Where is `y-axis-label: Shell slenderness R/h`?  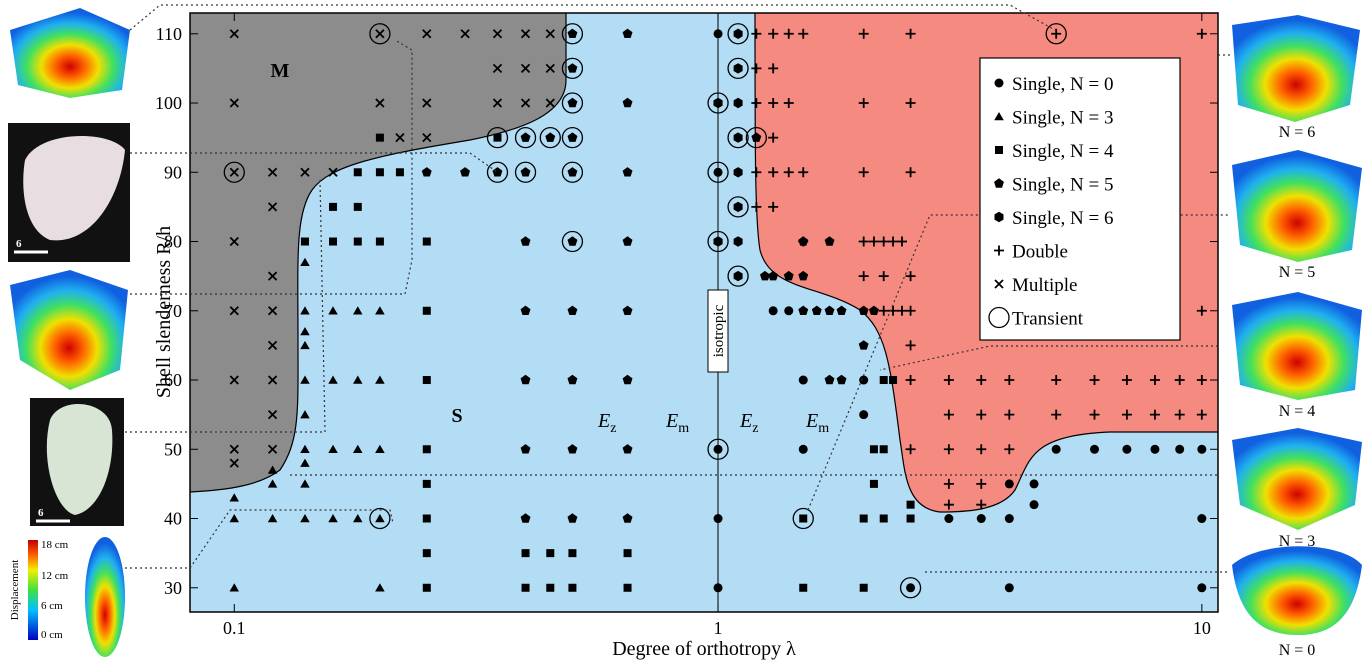 y-axis-label: Shell slenderness R/h is located at coordinates (164, 312).